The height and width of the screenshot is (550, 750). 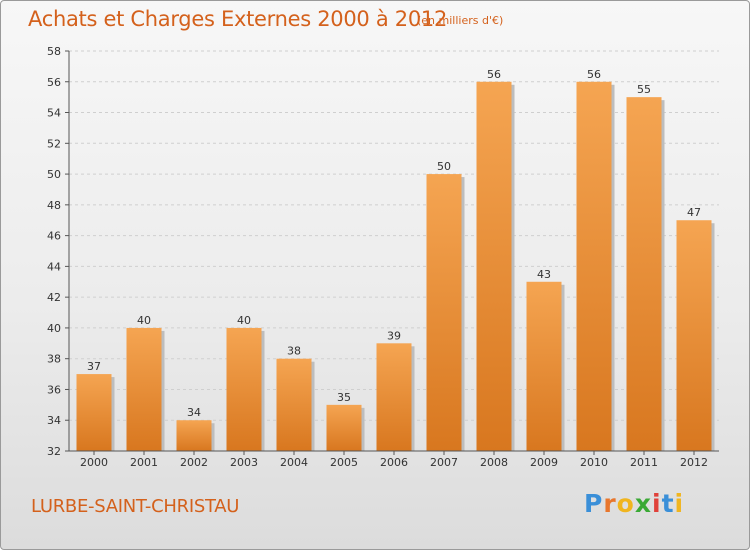 What do you see at coordinates (344, 462) in the screenshot?
I see `x-tick-label: 2005` at bounding box center [344, 462].